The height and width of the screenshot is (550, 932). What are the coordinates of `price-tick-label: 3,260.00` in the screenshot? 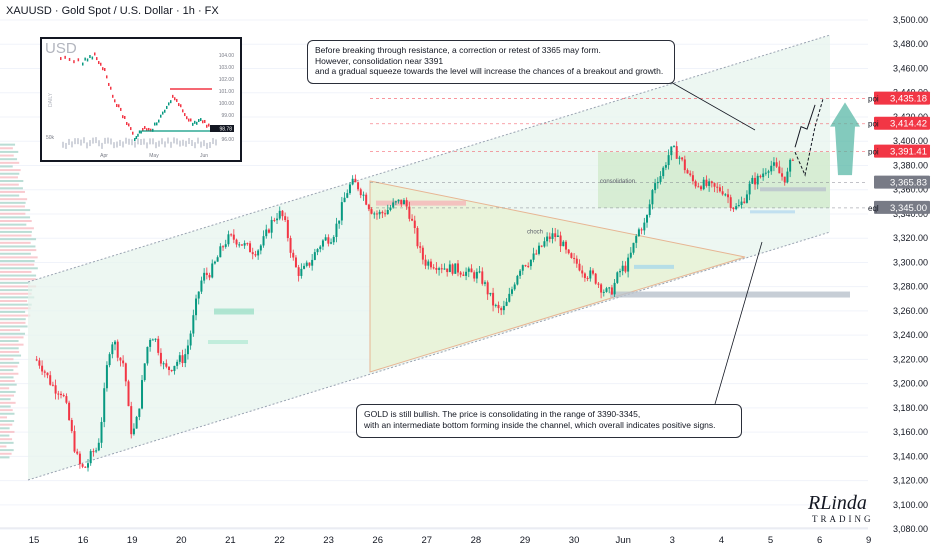 It's located at (910, 311).